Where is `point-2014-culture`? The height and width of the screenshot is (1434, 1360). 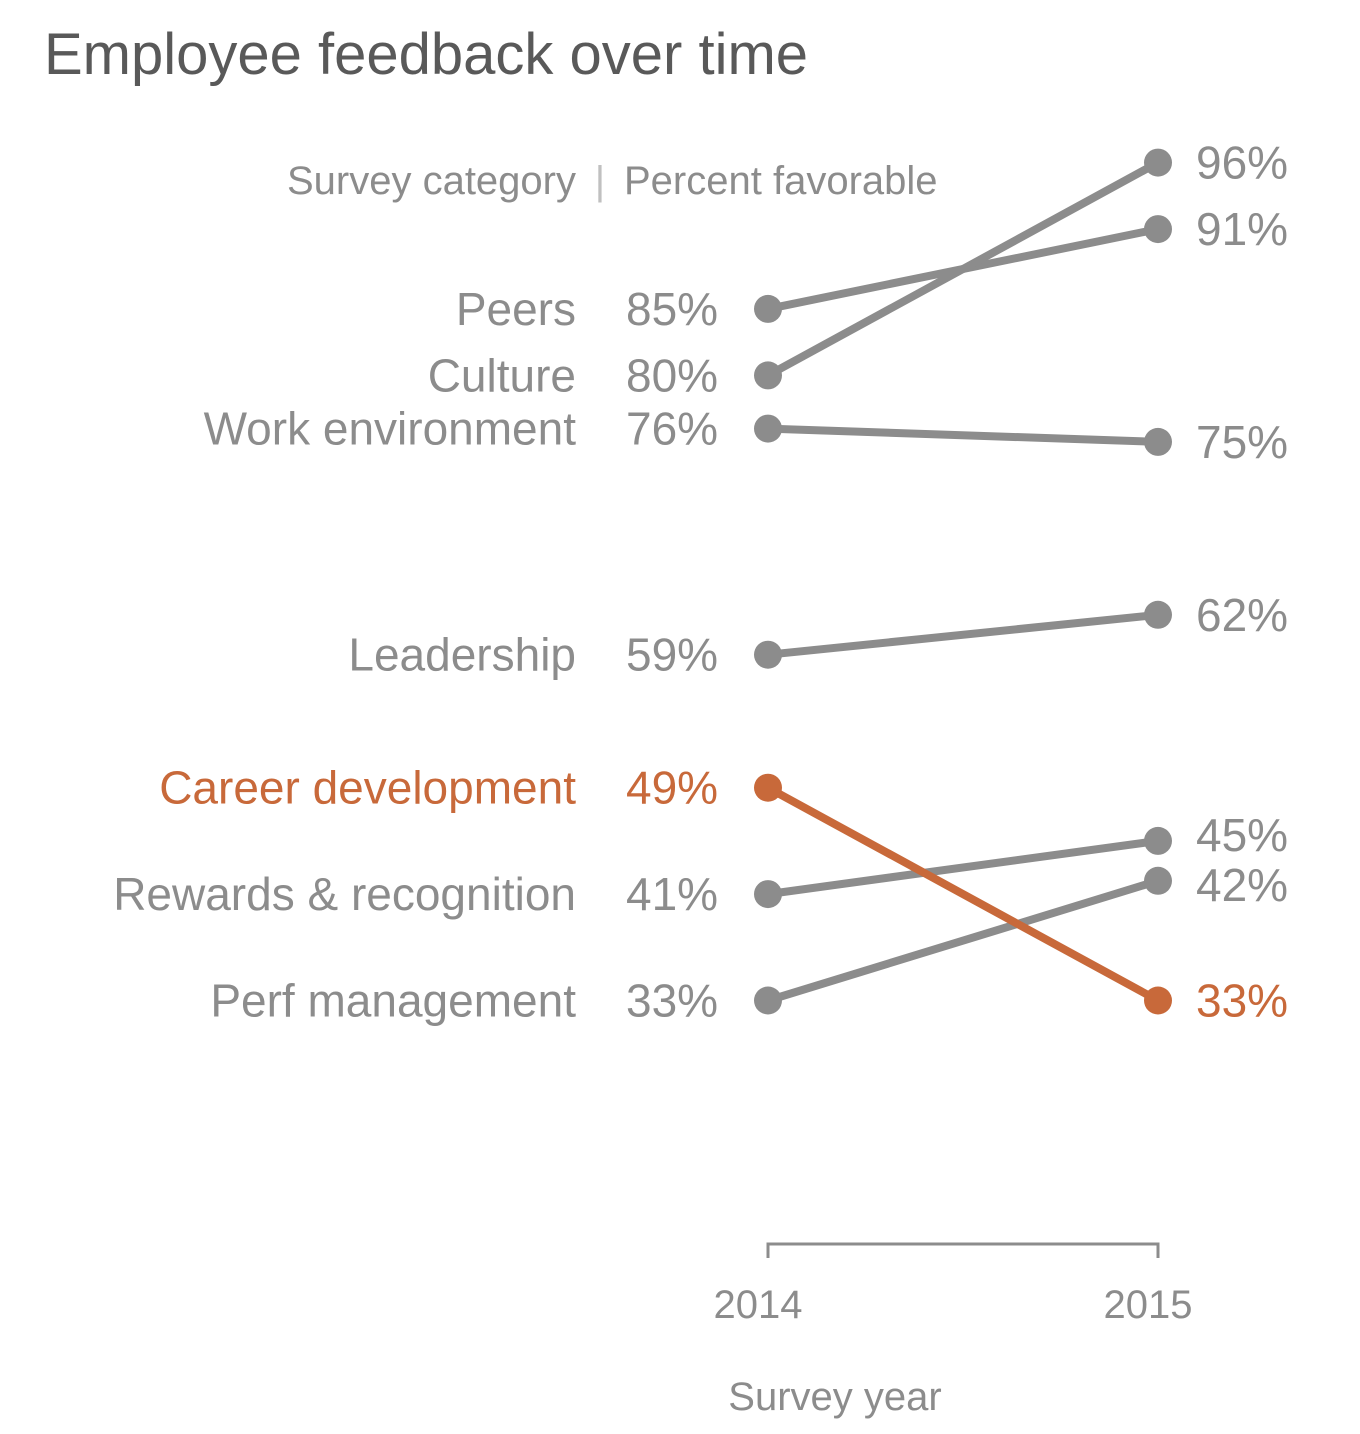 point-2014-culture is located at coordinates (768, 375).